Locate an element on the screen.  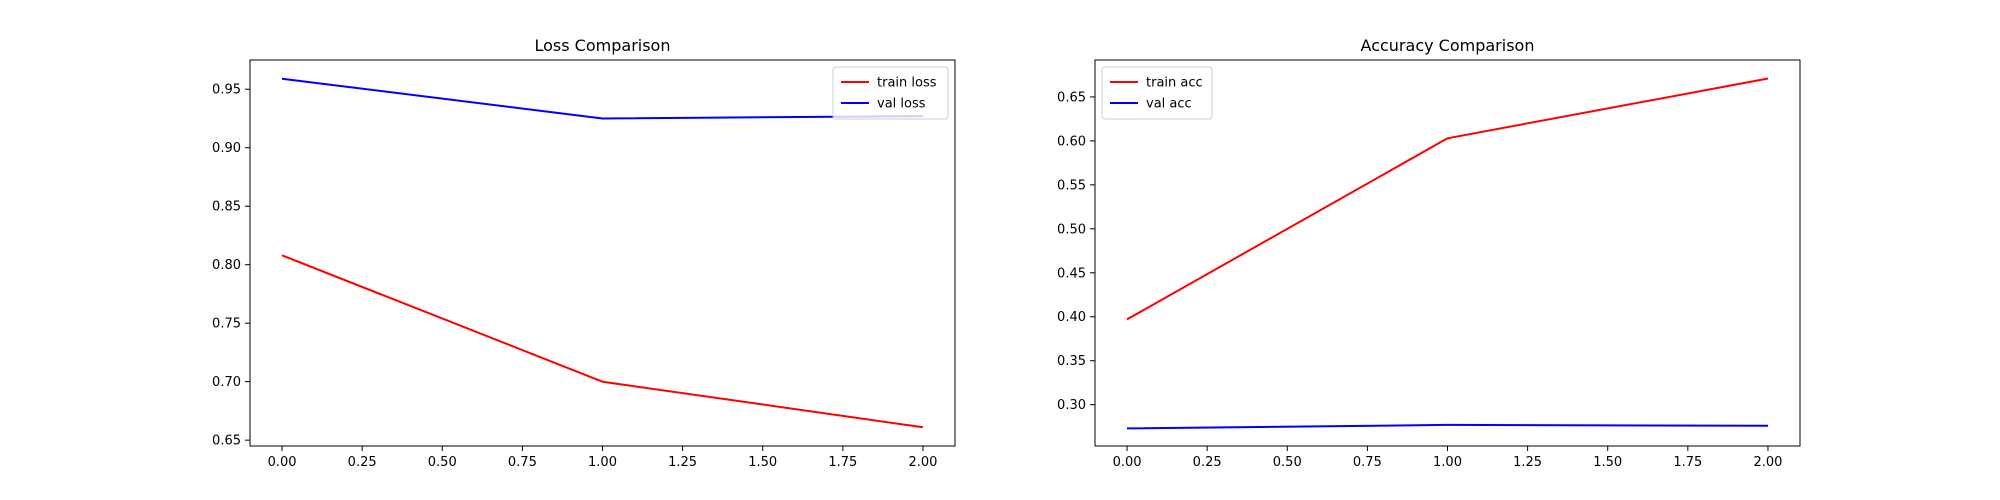
legend-label: val loss is located at coordinates (901, 104).